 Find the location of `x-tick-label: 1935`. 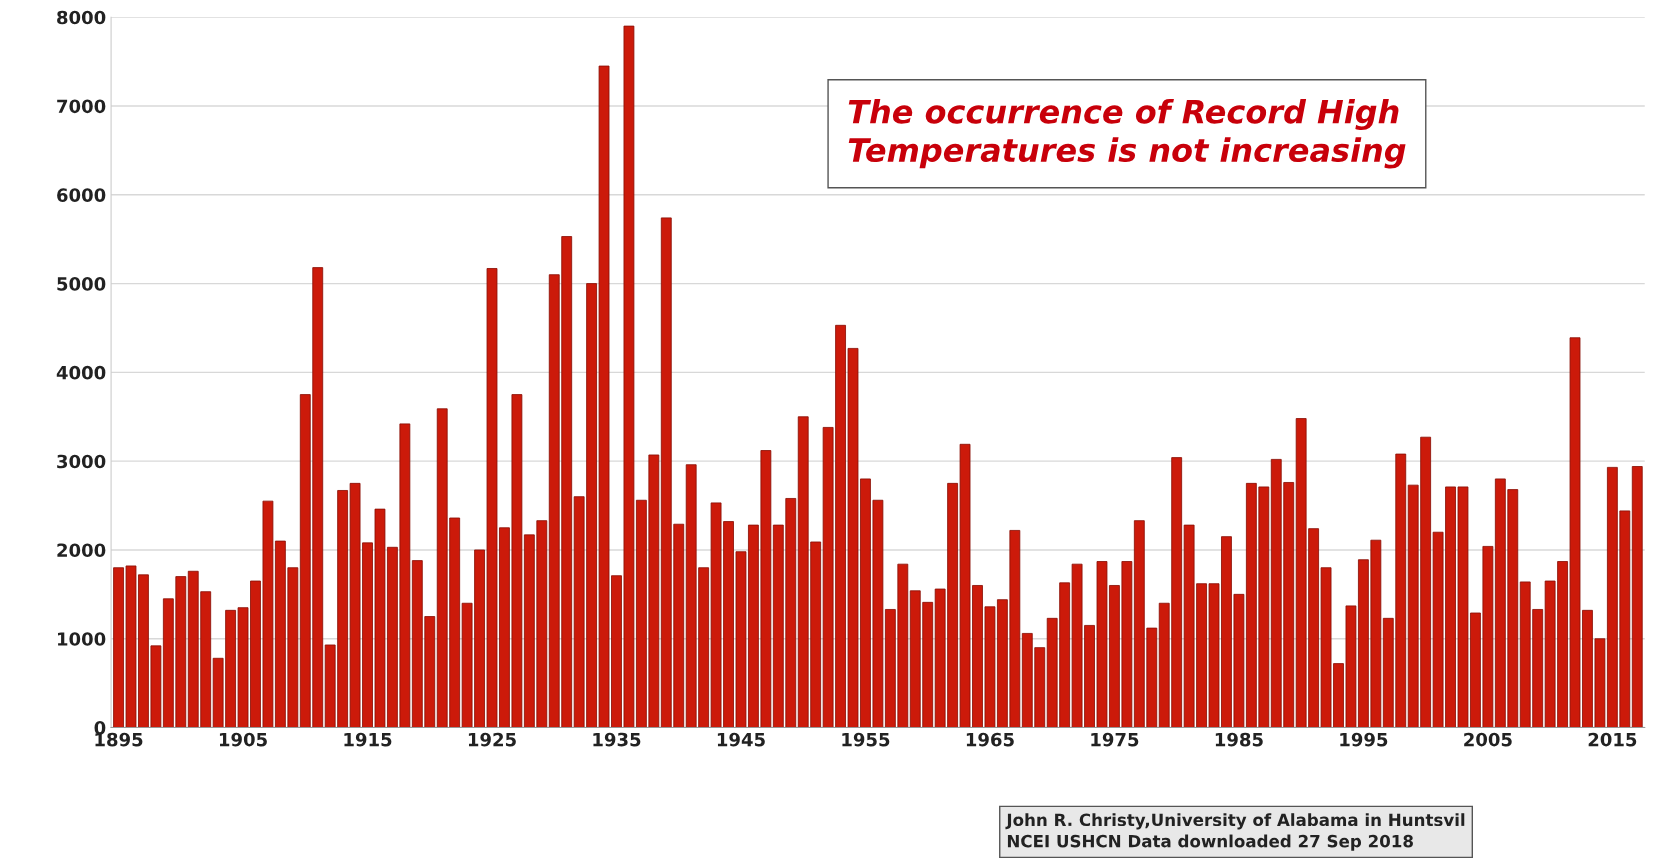

x-tick-label: 1935 is located at coordinates (617, 739).